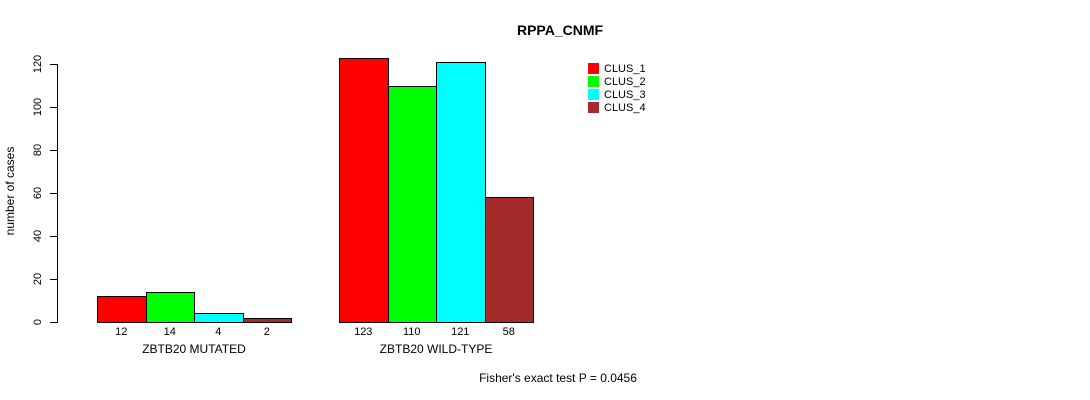  I want to click on y-tick-label: 120, so click(38, 64).